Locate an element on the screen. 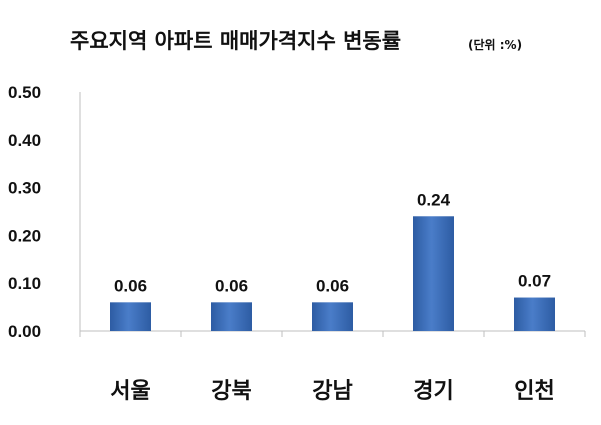  x-axis-labels: 서울 강북 강남 경기 인천 is located at coordinates (332, 391).